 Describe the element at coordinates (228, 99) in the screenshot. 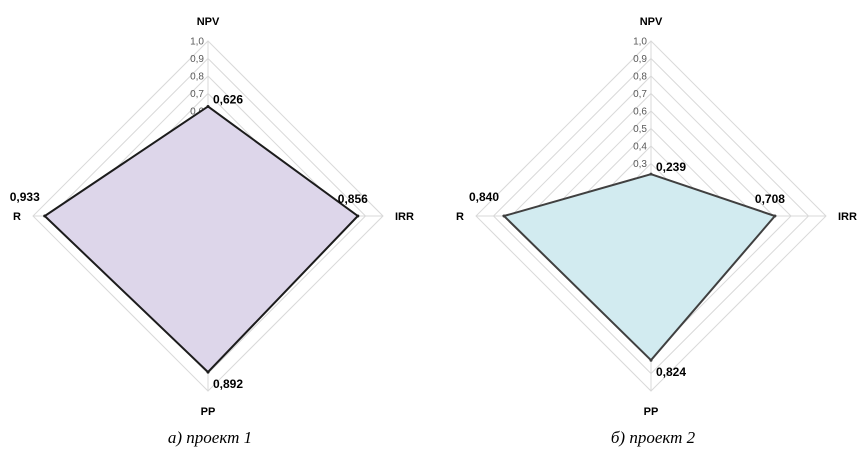

I see `value-label-npv: 0,626` at that location.